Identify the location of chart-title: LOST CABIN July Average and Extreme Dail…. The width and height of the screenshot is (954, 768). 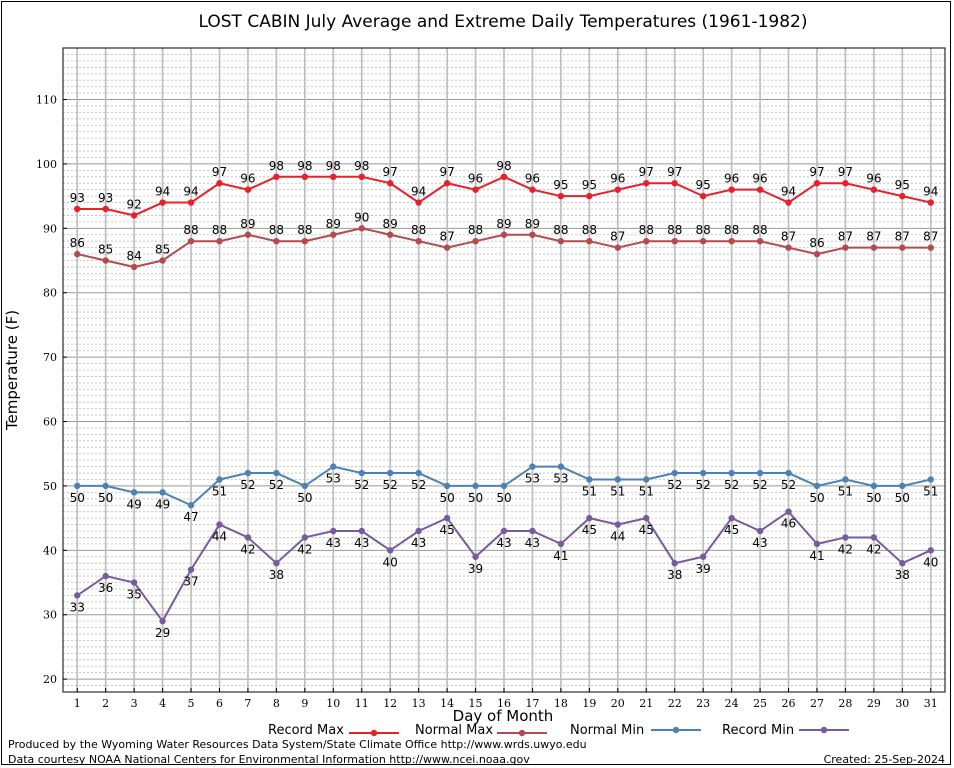
(503, 22).